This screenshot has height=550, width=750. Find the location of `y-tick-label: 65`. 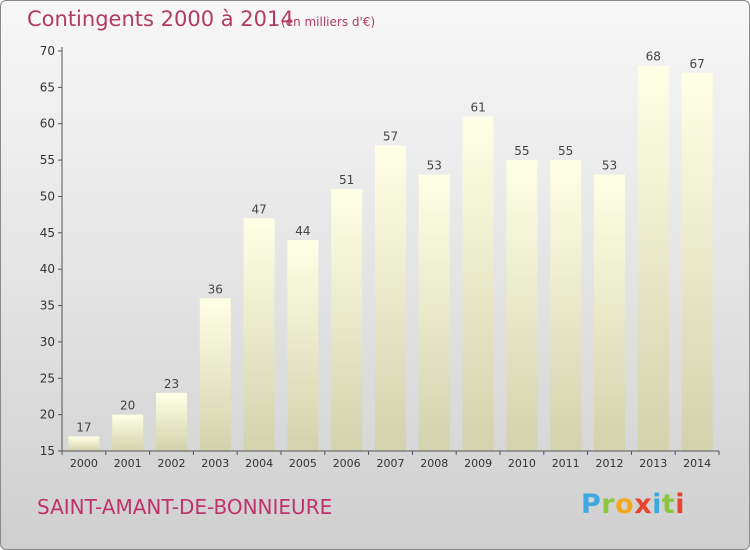

y-tick-label: 65 is located at coordinates (47, 87).